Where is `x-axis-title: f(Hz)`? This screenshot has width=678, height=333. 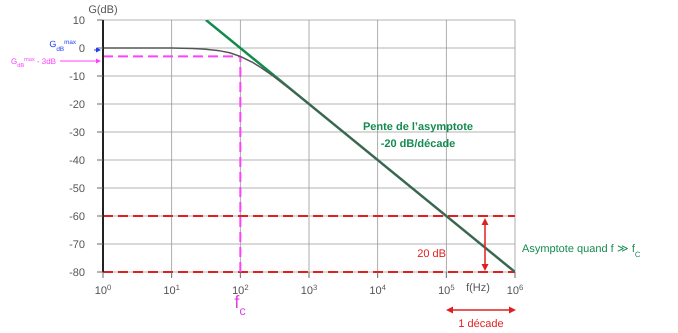 x-axis-title: f(Hz) is located at coordinates (478, 288).